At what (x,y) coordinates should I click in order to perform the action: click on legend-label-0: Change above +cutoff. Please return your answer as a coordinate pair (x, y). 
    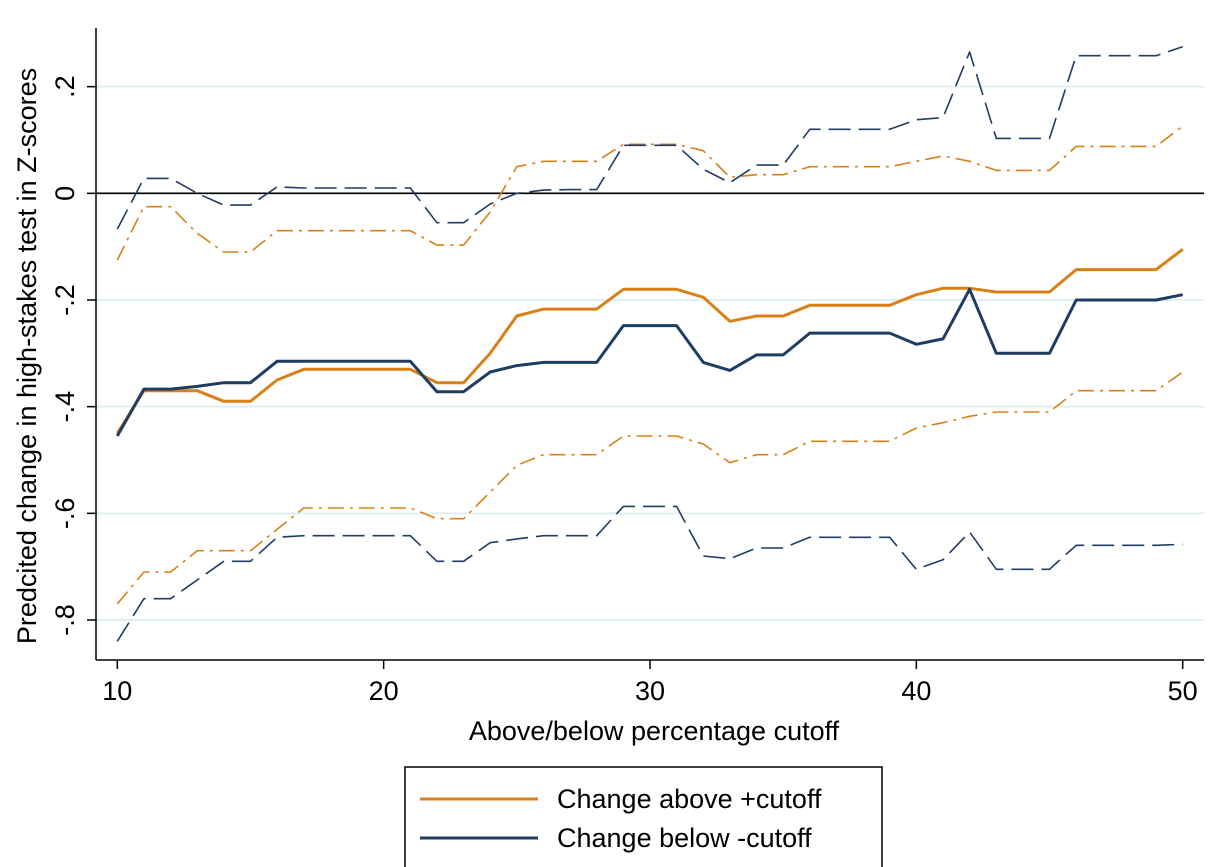
    Looking at the image, I should click on (689, 799).